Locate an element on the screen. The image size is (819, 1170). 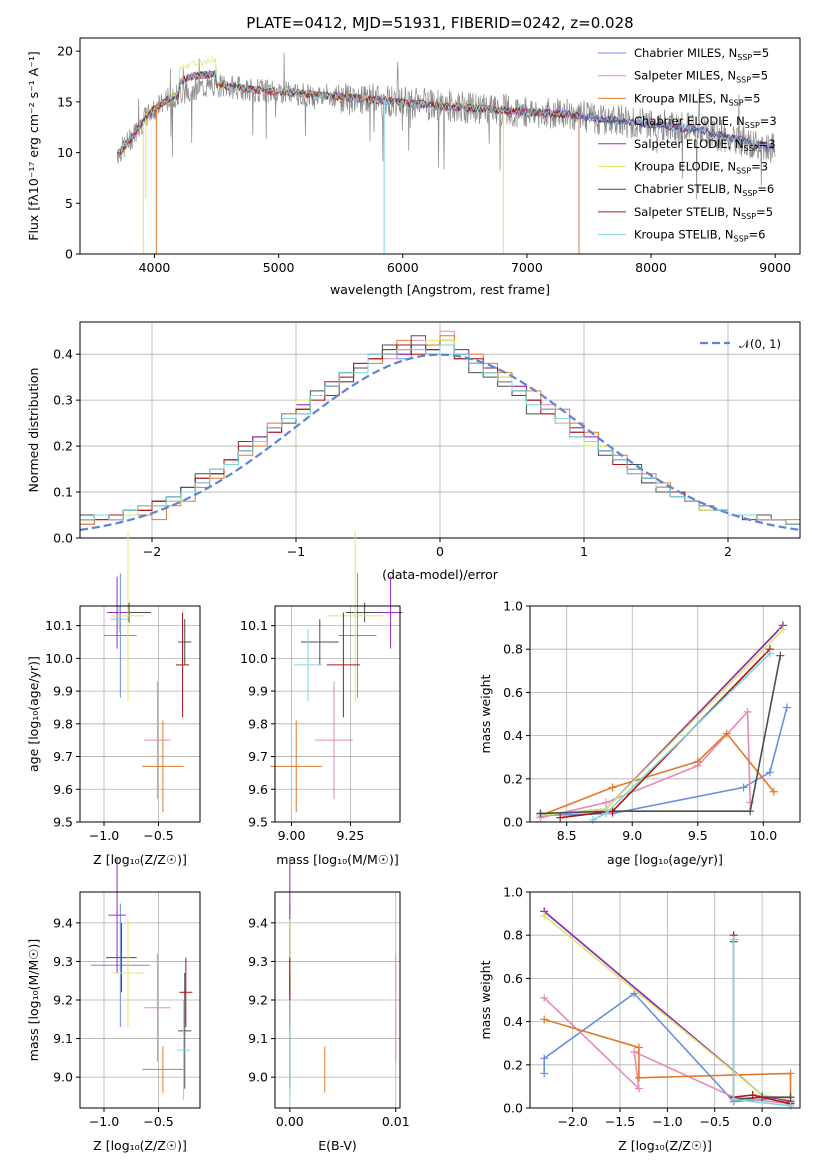
mw_age-xtick-label: 9.5 is located at coordinates (698, 835).